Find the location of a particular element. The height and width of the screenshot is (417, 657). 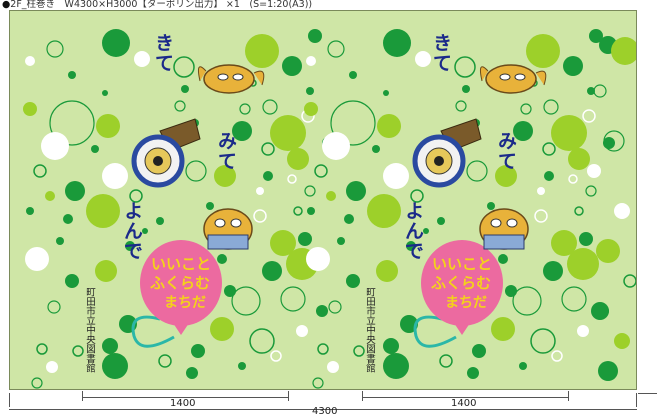

dim-tick-left-outer is located at coordinates (9, 400).